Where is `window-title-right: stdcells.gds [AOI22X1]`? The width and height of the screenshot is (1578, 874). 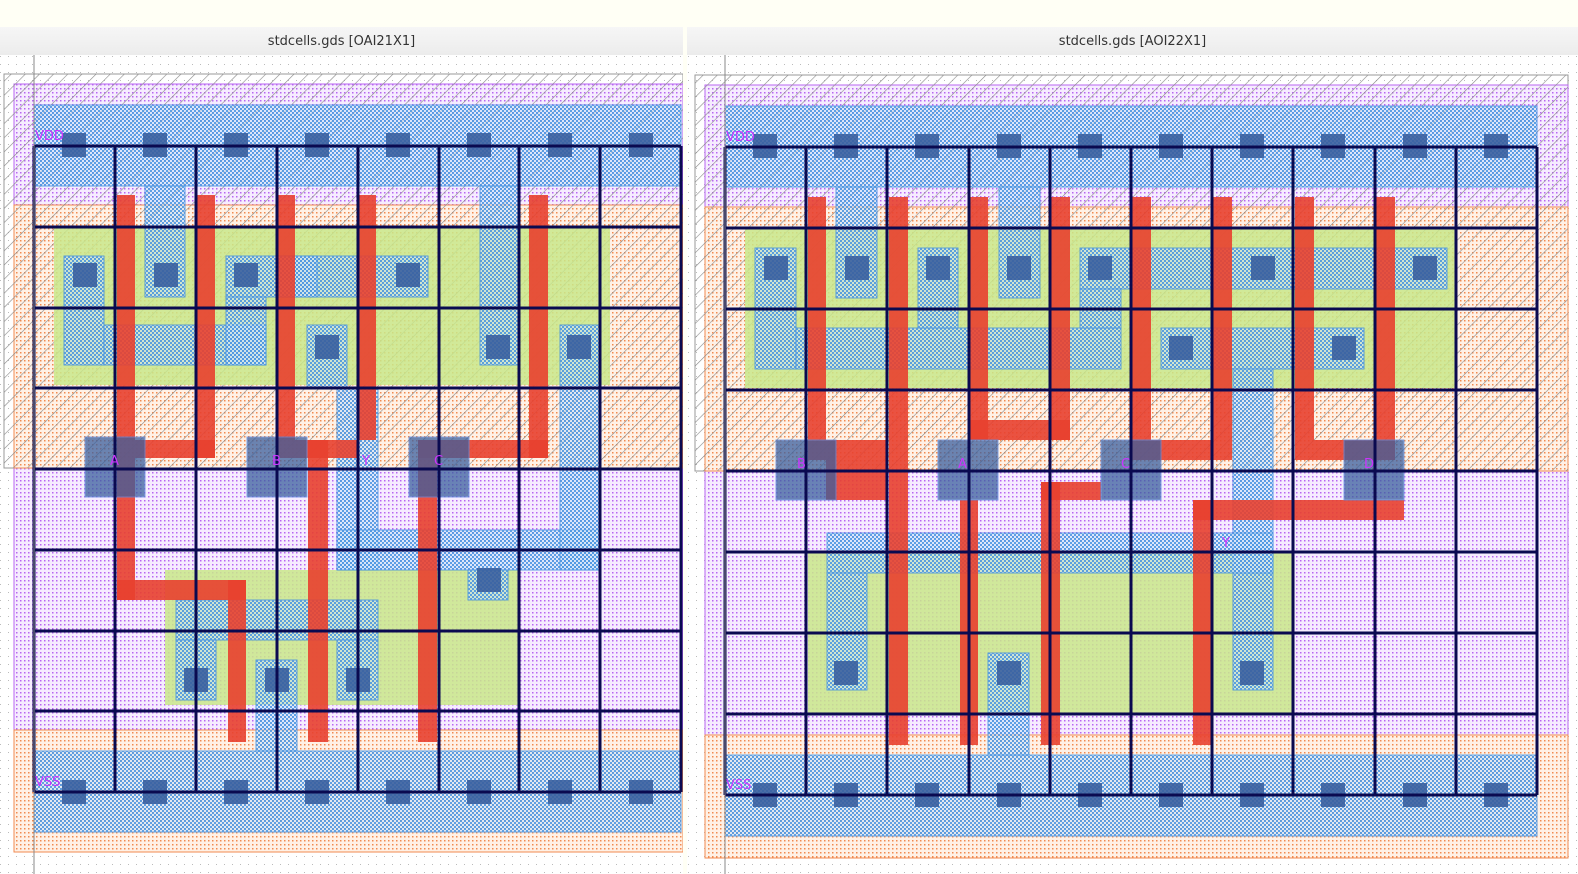
window-title-right: stdcells.gds [AOI22X1] is located at coordinates (1132, 41).